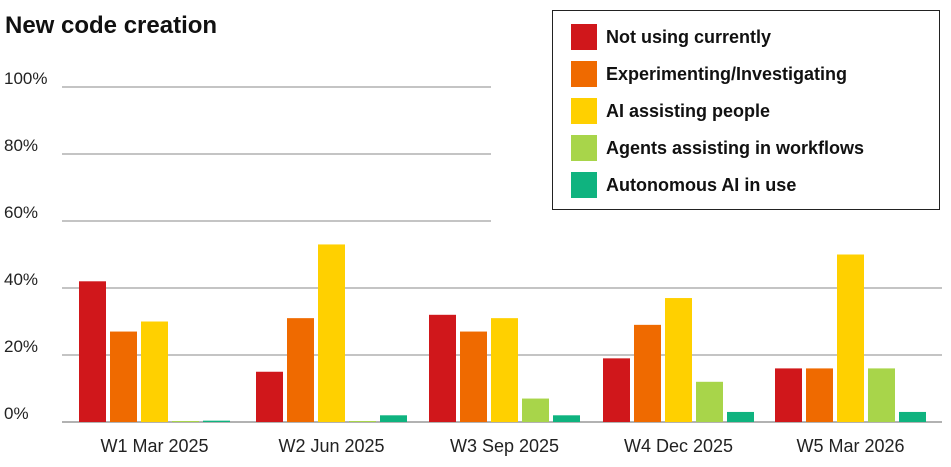 This screenshot has height=467, width=951. Describe the element at coordinates (154, 446) in the screenshot. I see `category-label: W1 Mar 2025` at that location.